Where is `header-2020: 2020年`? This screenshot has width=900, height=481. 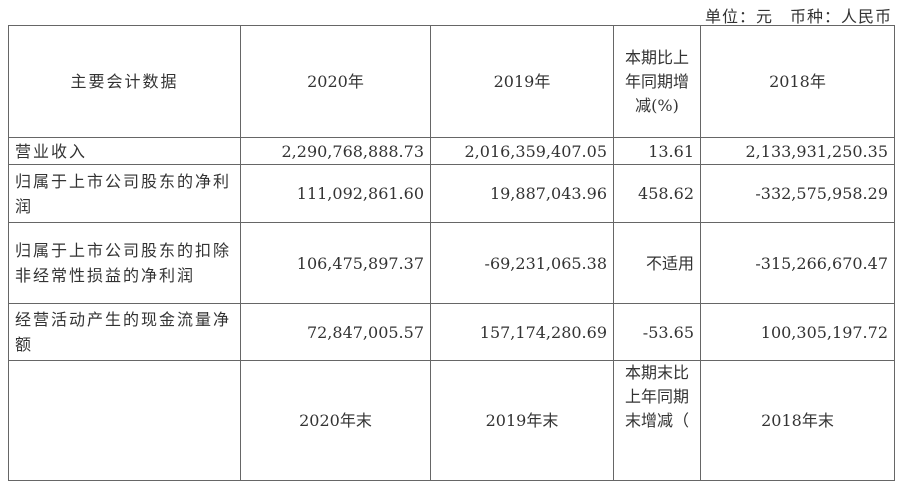
header-2020: 2020年 is located at coordinates (335, 81).